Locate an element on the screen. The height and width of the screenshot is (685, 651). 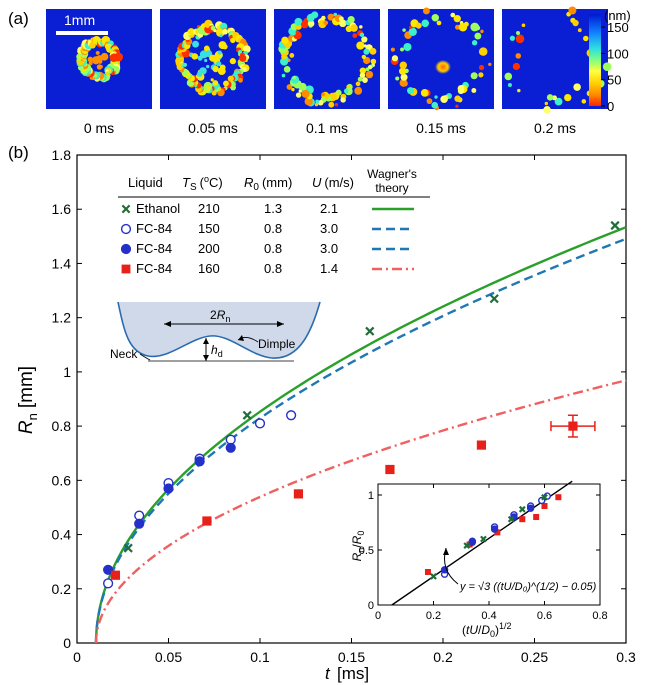
legend-r0: 1.3 is located at coordinates (273, 208).